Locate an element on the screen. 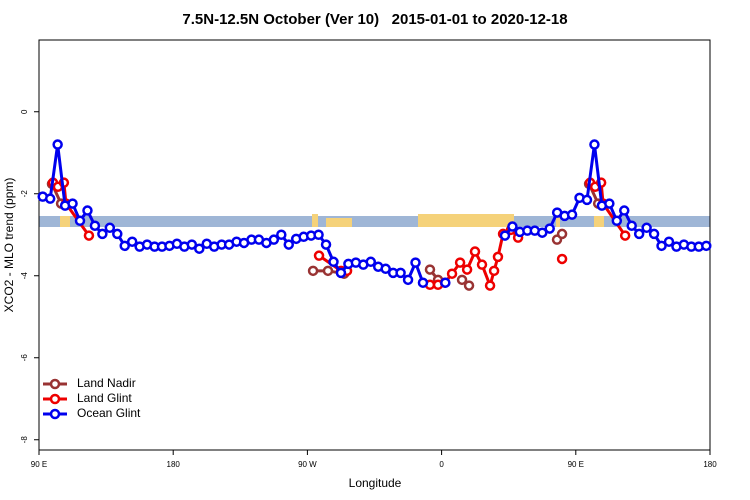  y-tick-label: -2 is located at coordinates (24, 194).